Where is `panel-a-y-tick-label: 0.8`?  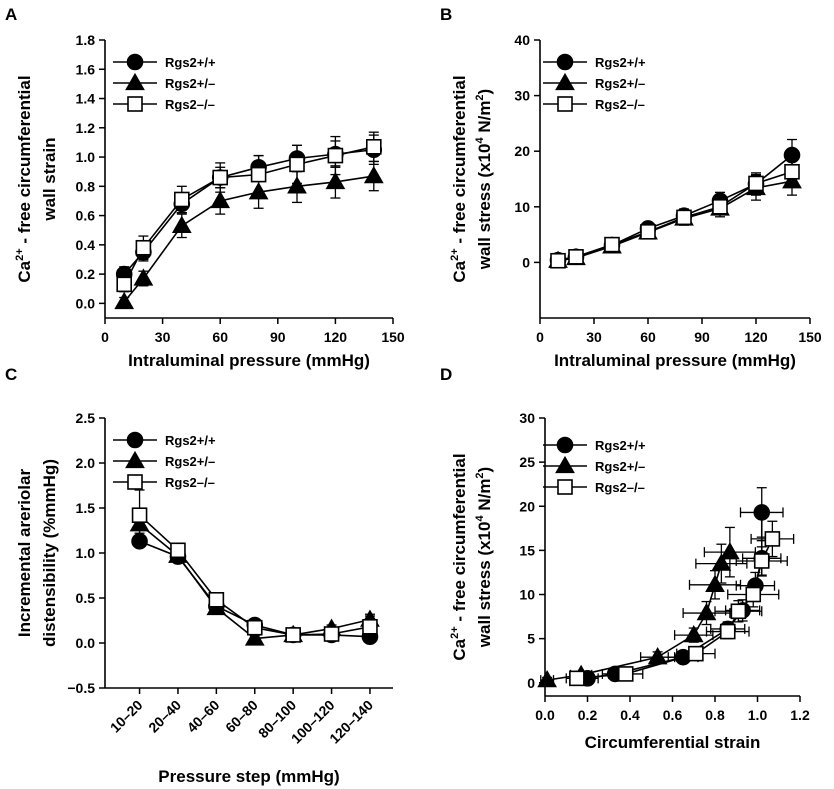
panel-a-y-tick-label: 0.8 is located at coordinates (86, 186).